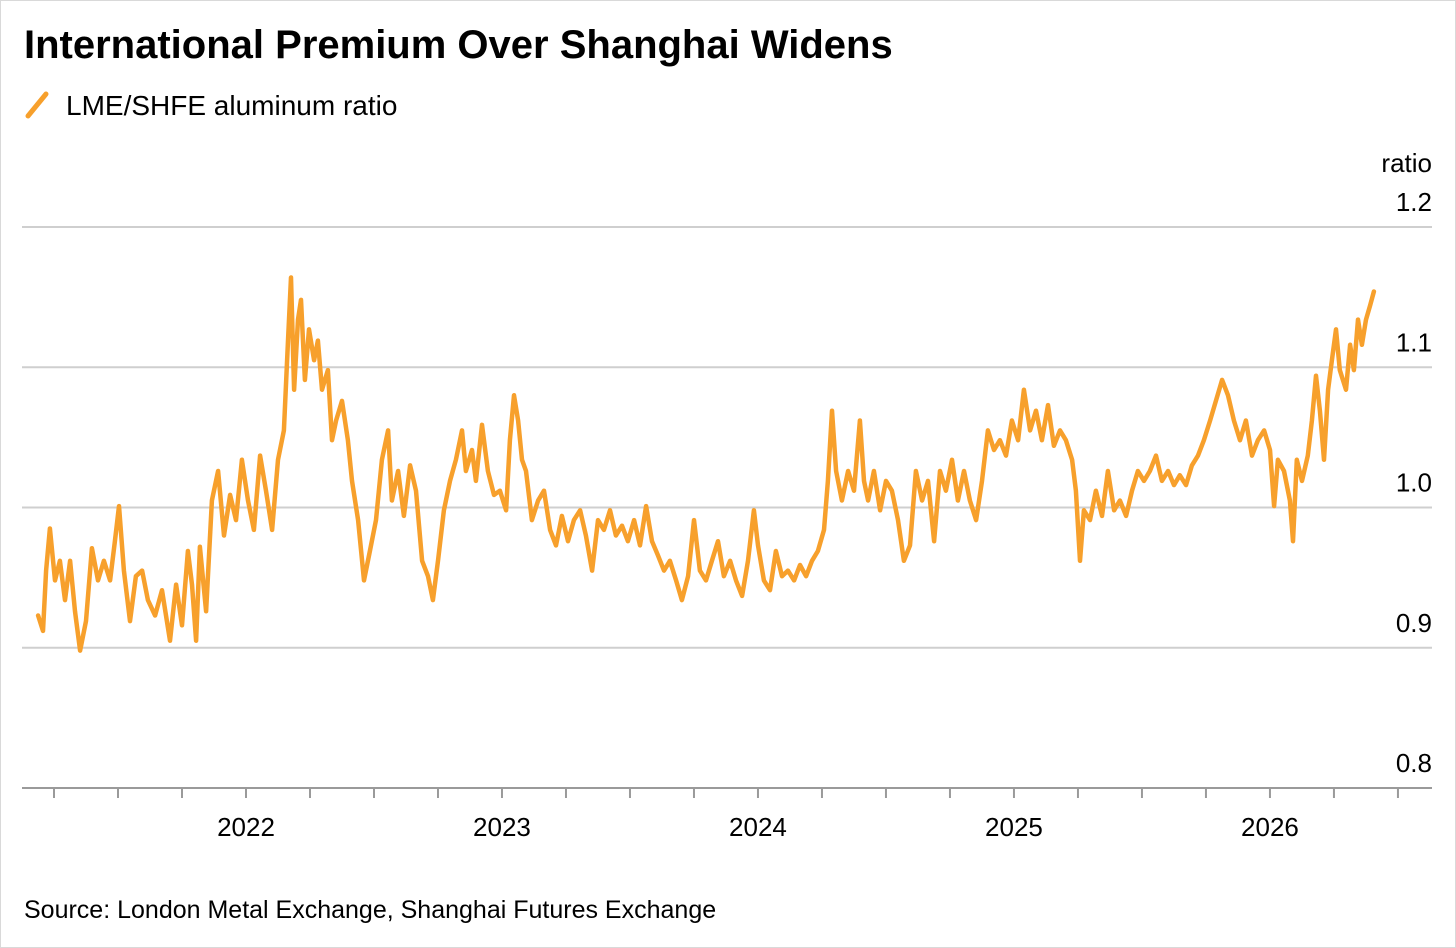  What do you see at coordinates (246, 827) in the screenshot?
I see `x-tick-label: 2022` at bounding box center [246, 827].